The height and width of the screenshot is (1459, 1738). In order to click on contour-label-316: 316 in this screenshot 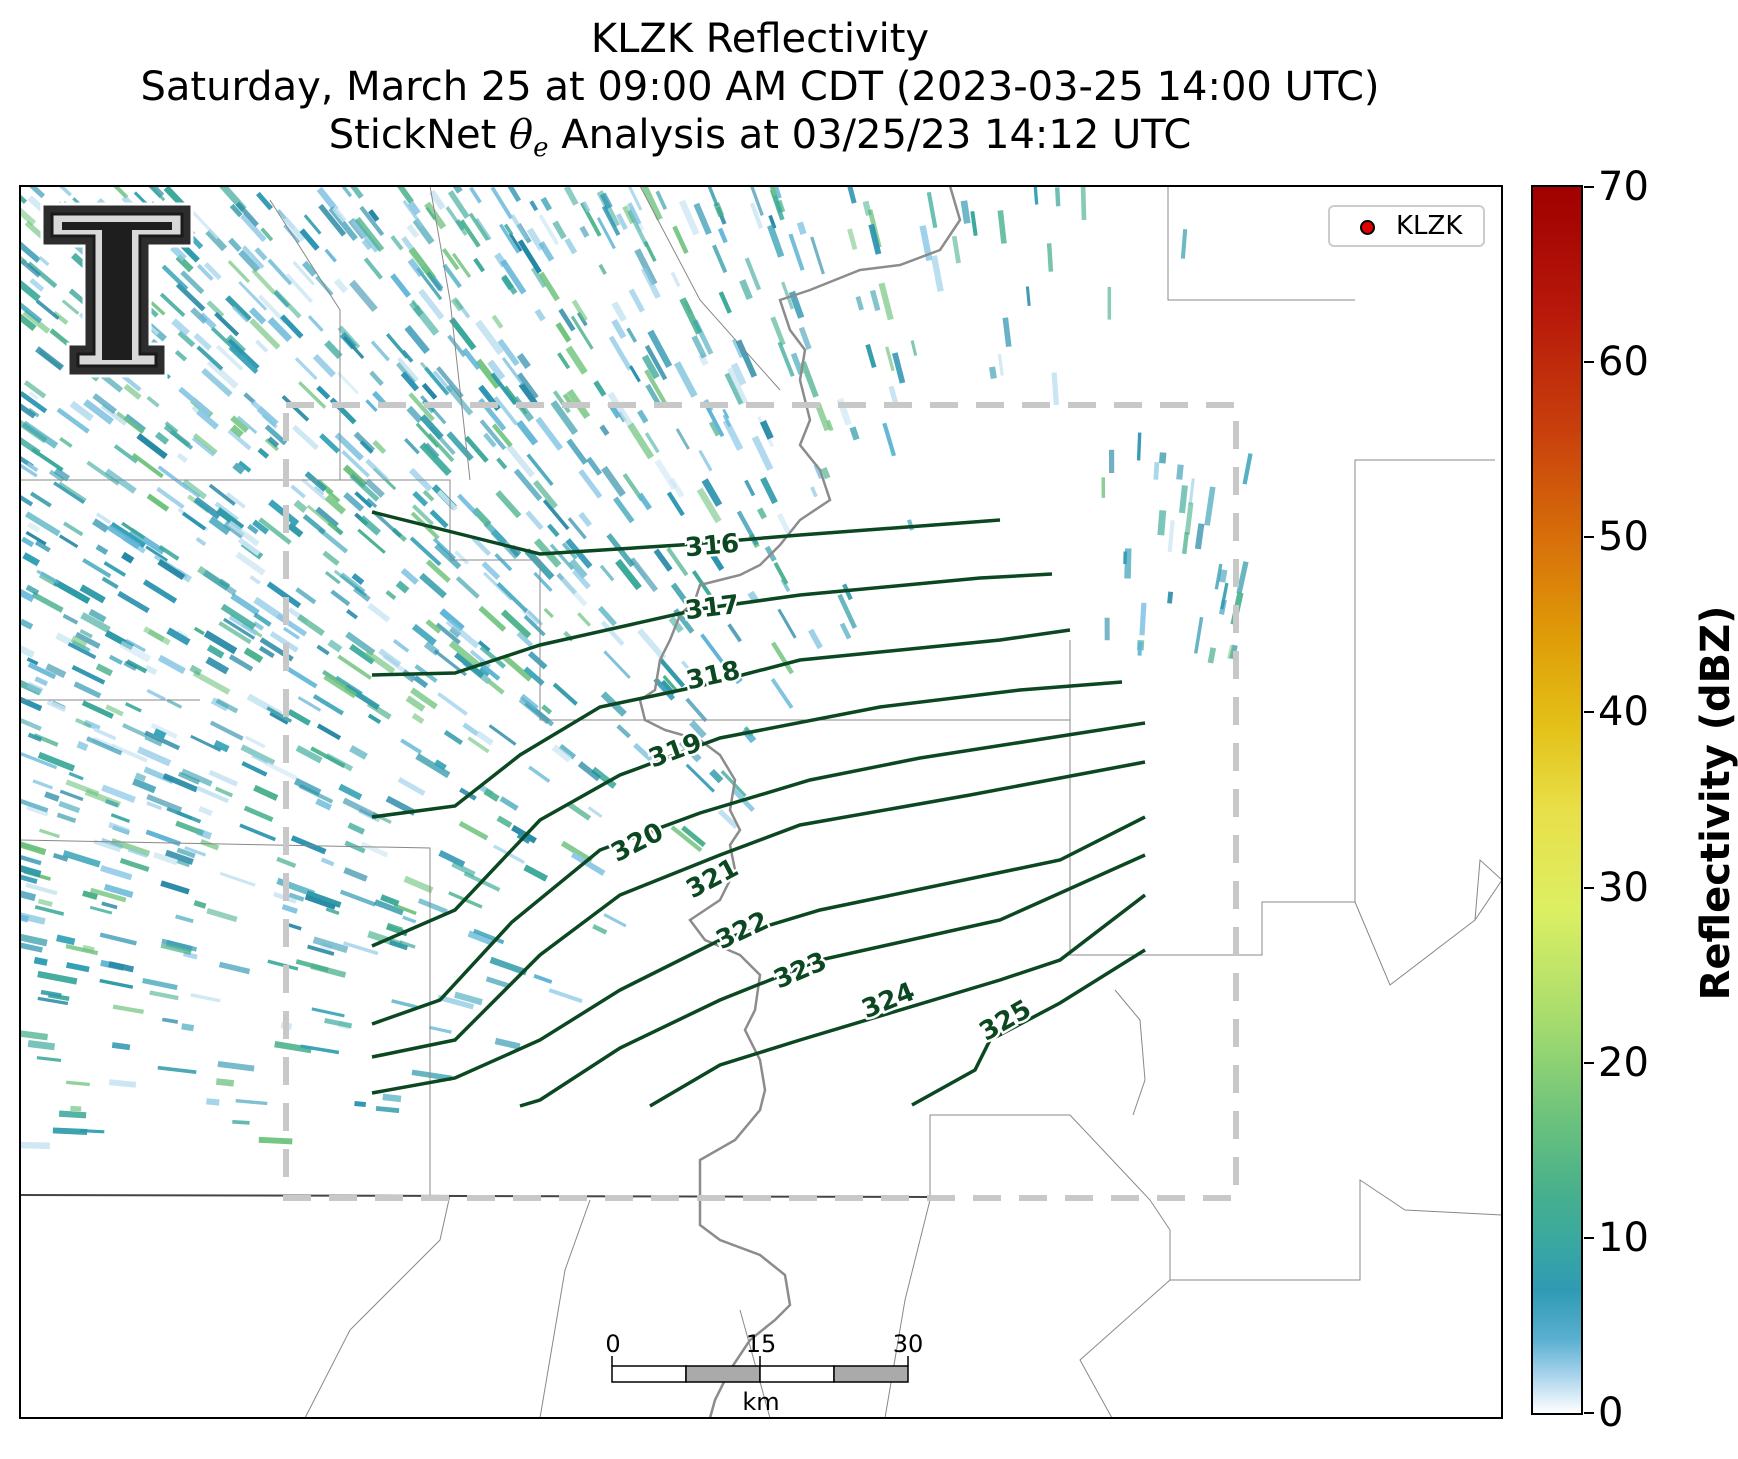, I will do `click(712, 546)`.